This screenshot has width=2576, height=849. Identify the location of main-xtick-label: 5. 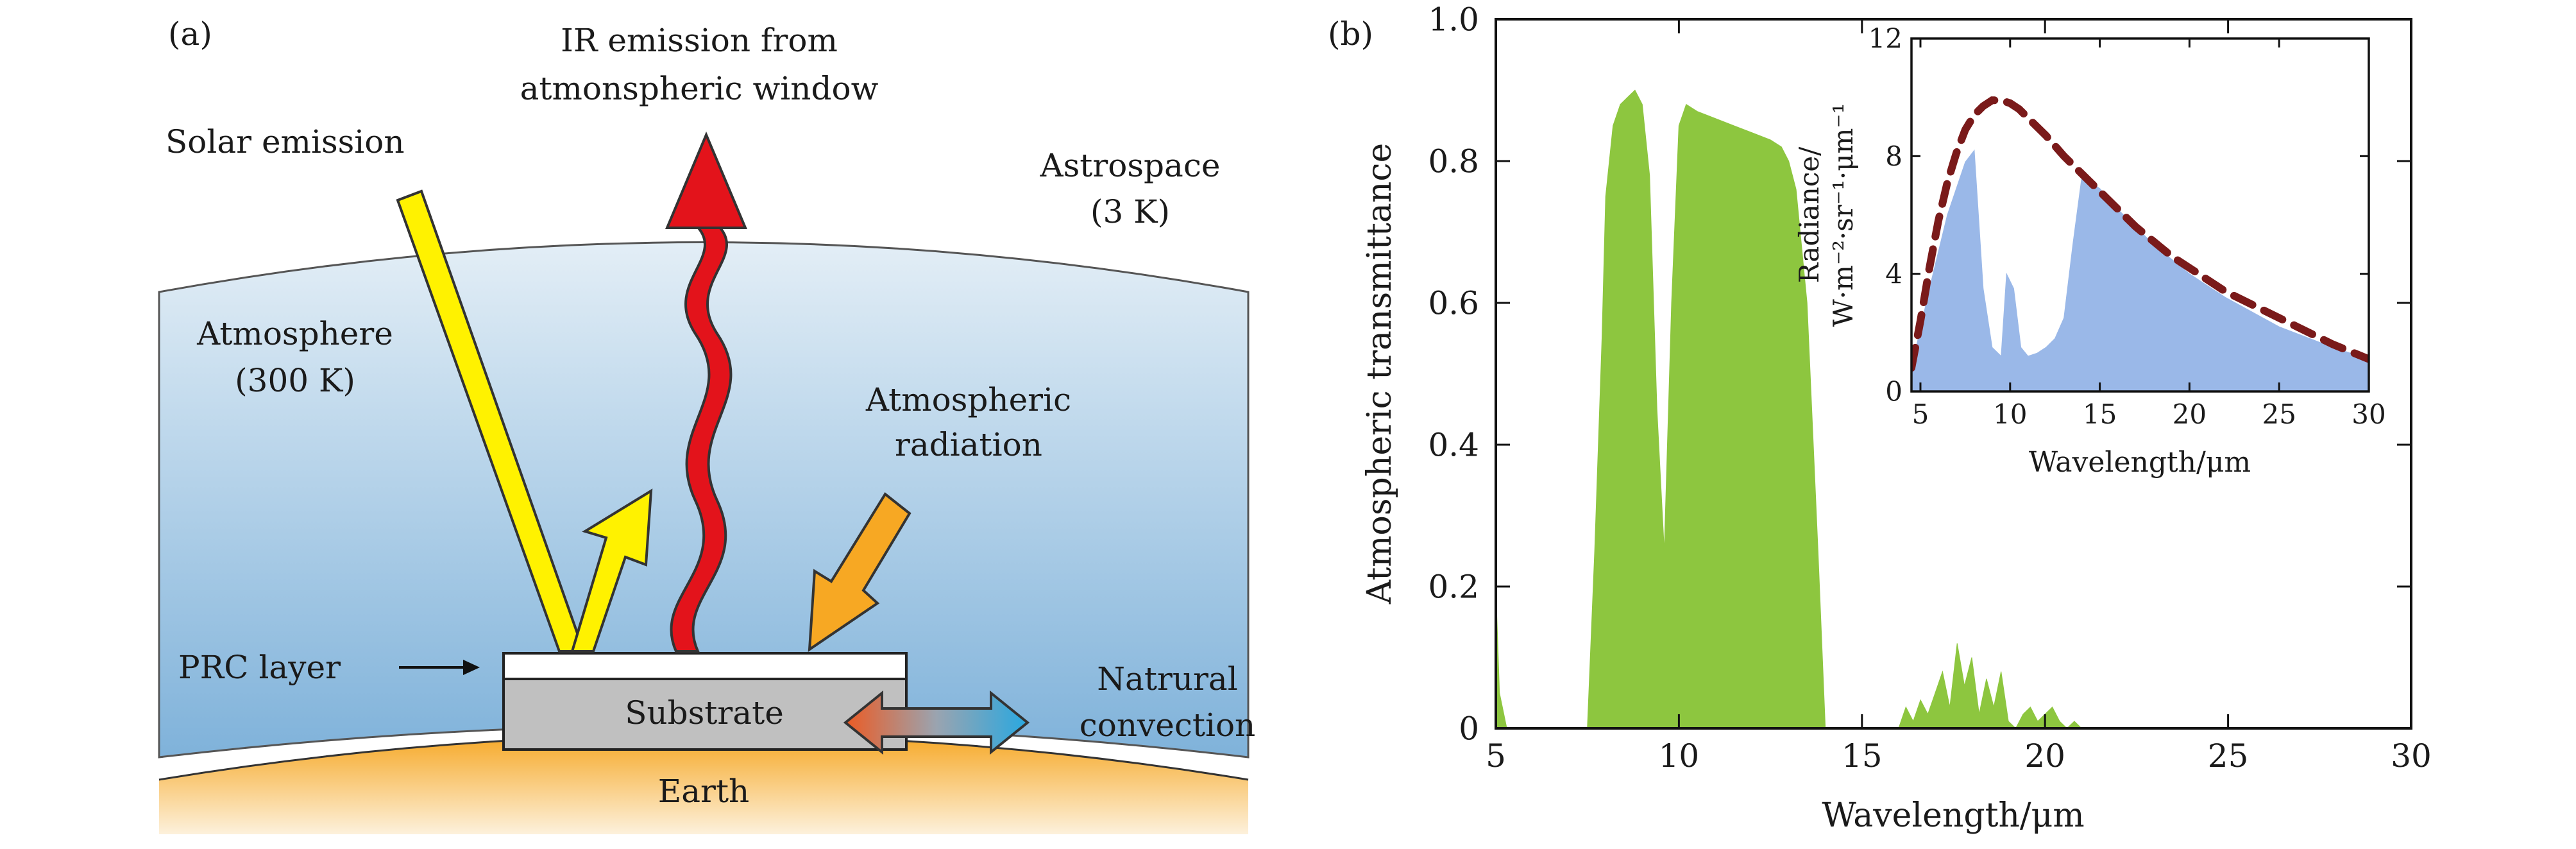
(1496, 756).